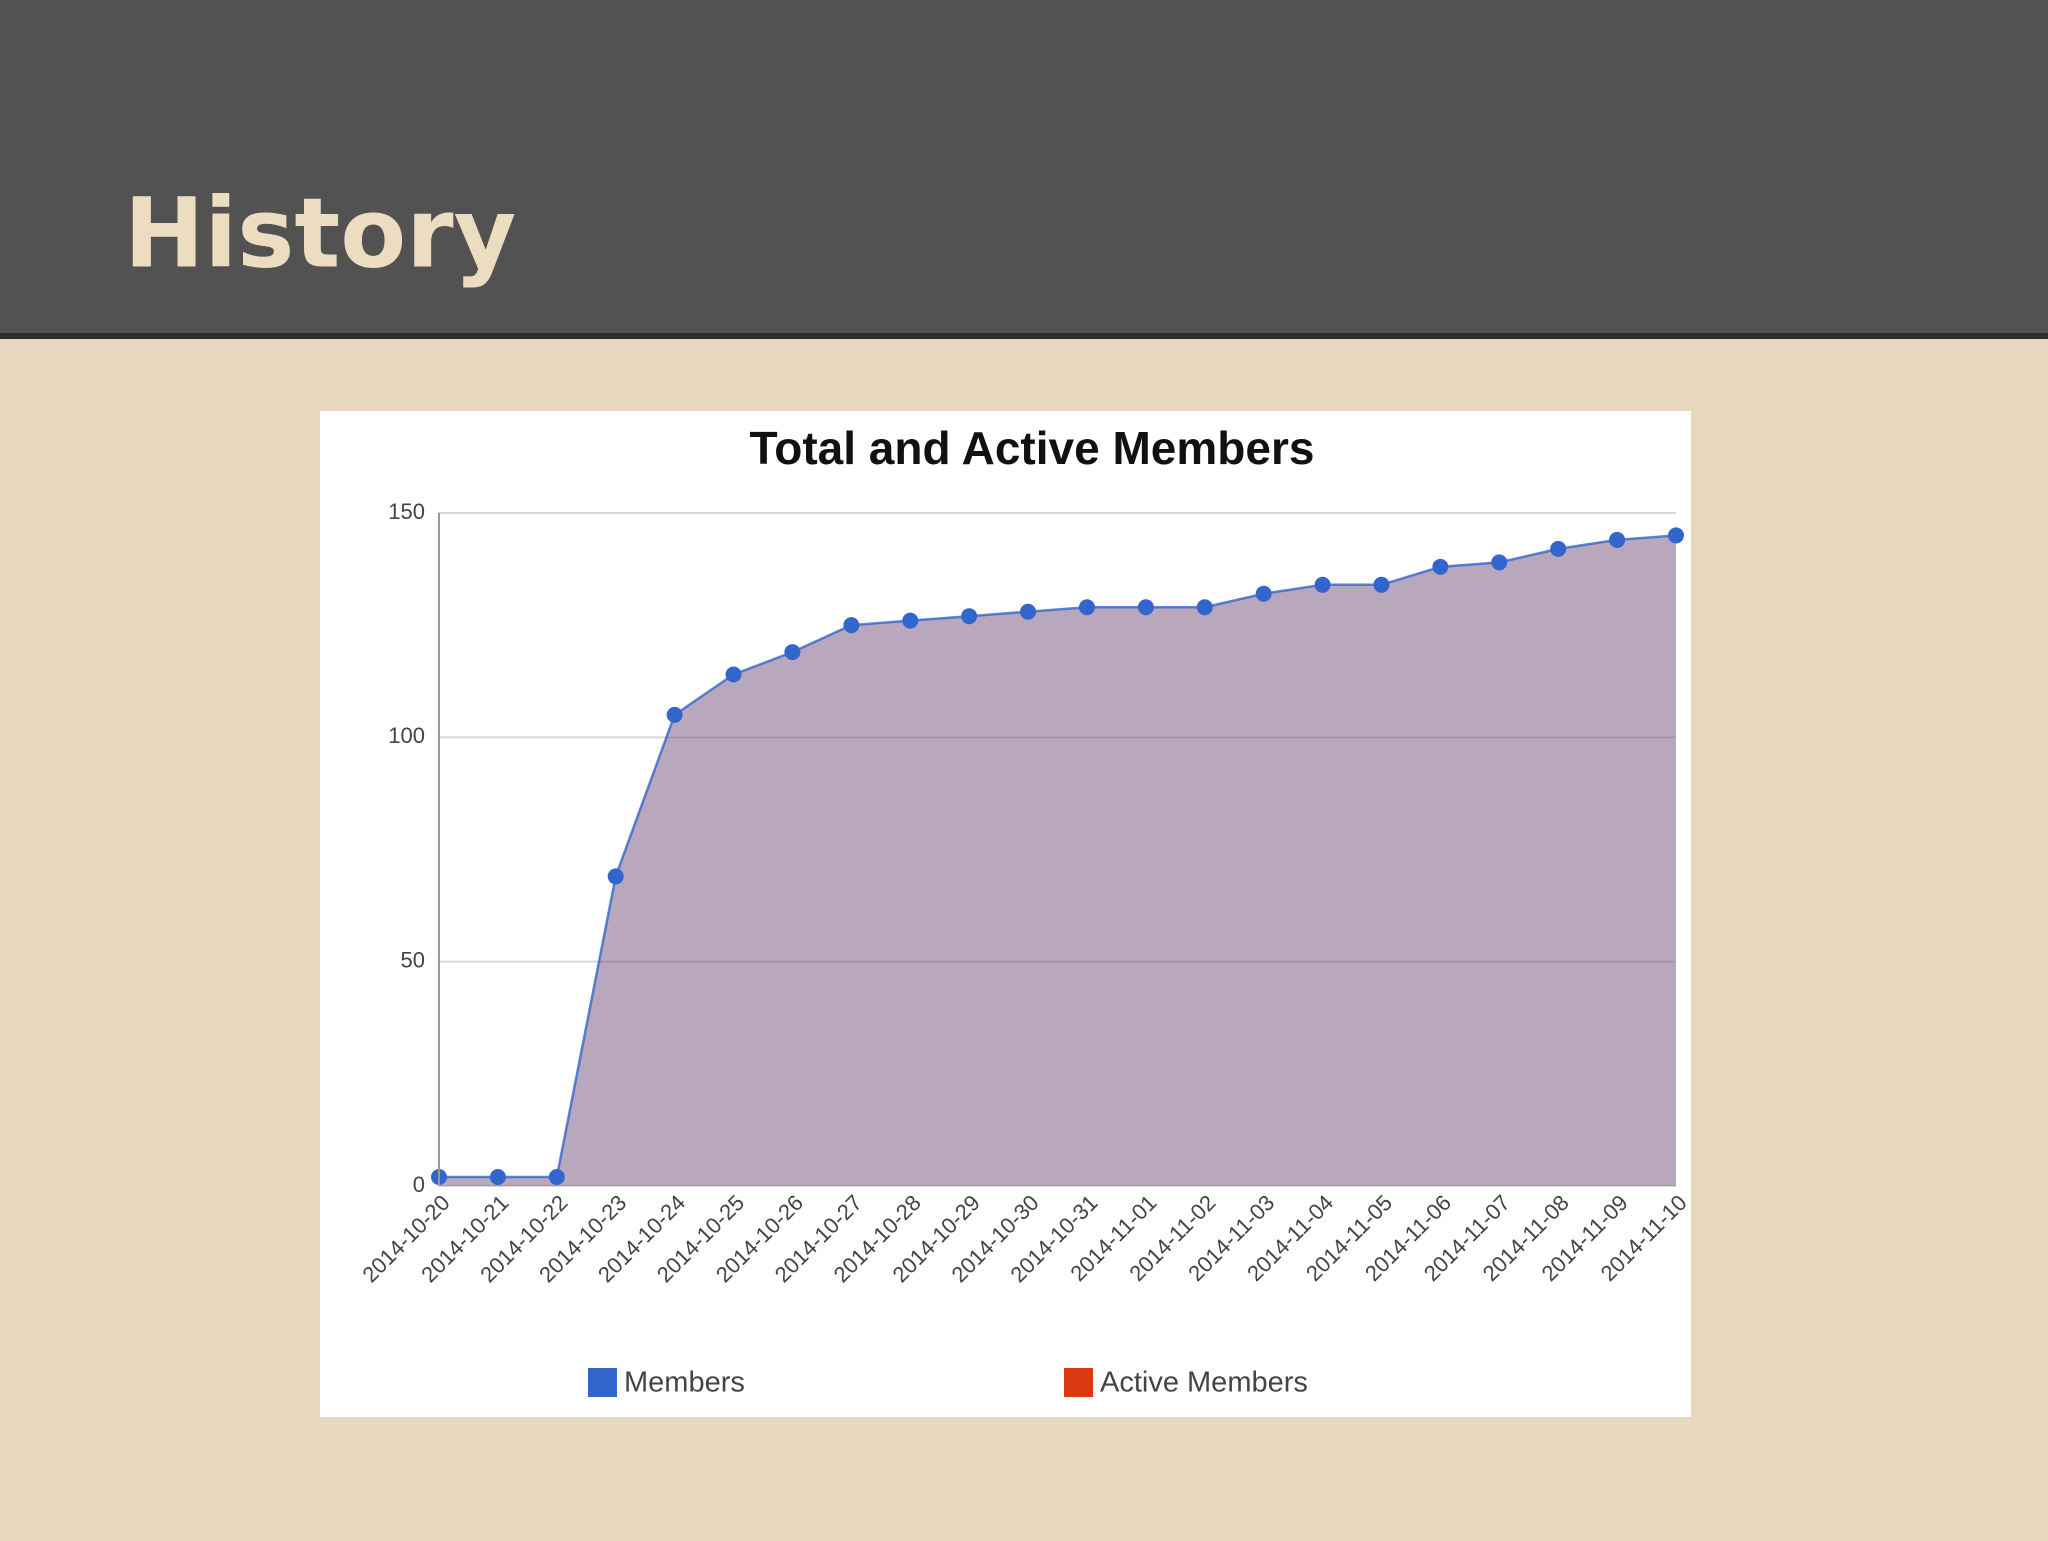 Image resolution: width=2048 pixels, height=1541 pixels. Describe the element at coordinates (413, 959) in the screenshot. I see `y-tick-label: 50` at that location.